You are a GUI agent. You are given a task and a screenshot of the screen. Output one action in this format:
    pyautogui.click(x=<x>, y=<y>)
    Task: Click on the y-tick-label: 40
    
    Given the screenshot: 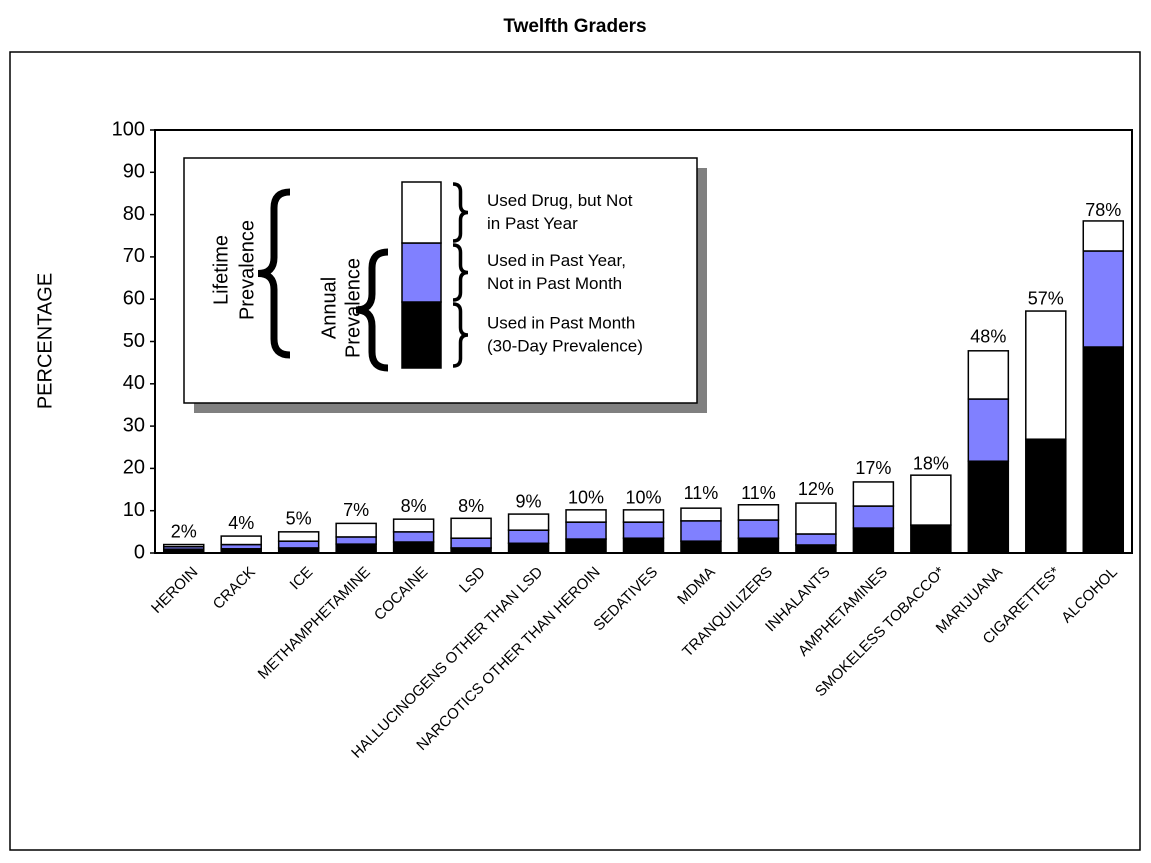 What is the action you would take?
    pyautogui.click(x=134, y=383)
    